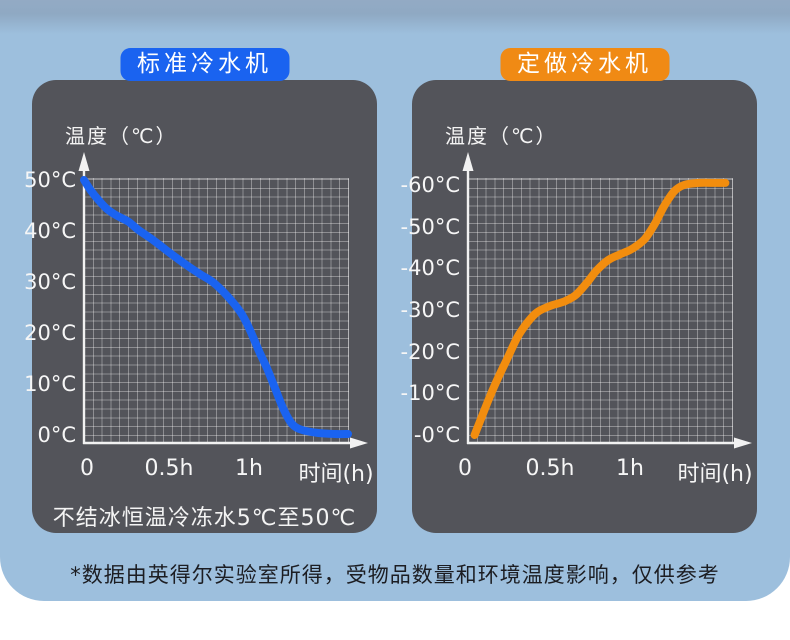  What do you see at coordinates (56, 435) in the screenshot?
I see `y-tick-label: 0°C` at bounding box center [56, 435].